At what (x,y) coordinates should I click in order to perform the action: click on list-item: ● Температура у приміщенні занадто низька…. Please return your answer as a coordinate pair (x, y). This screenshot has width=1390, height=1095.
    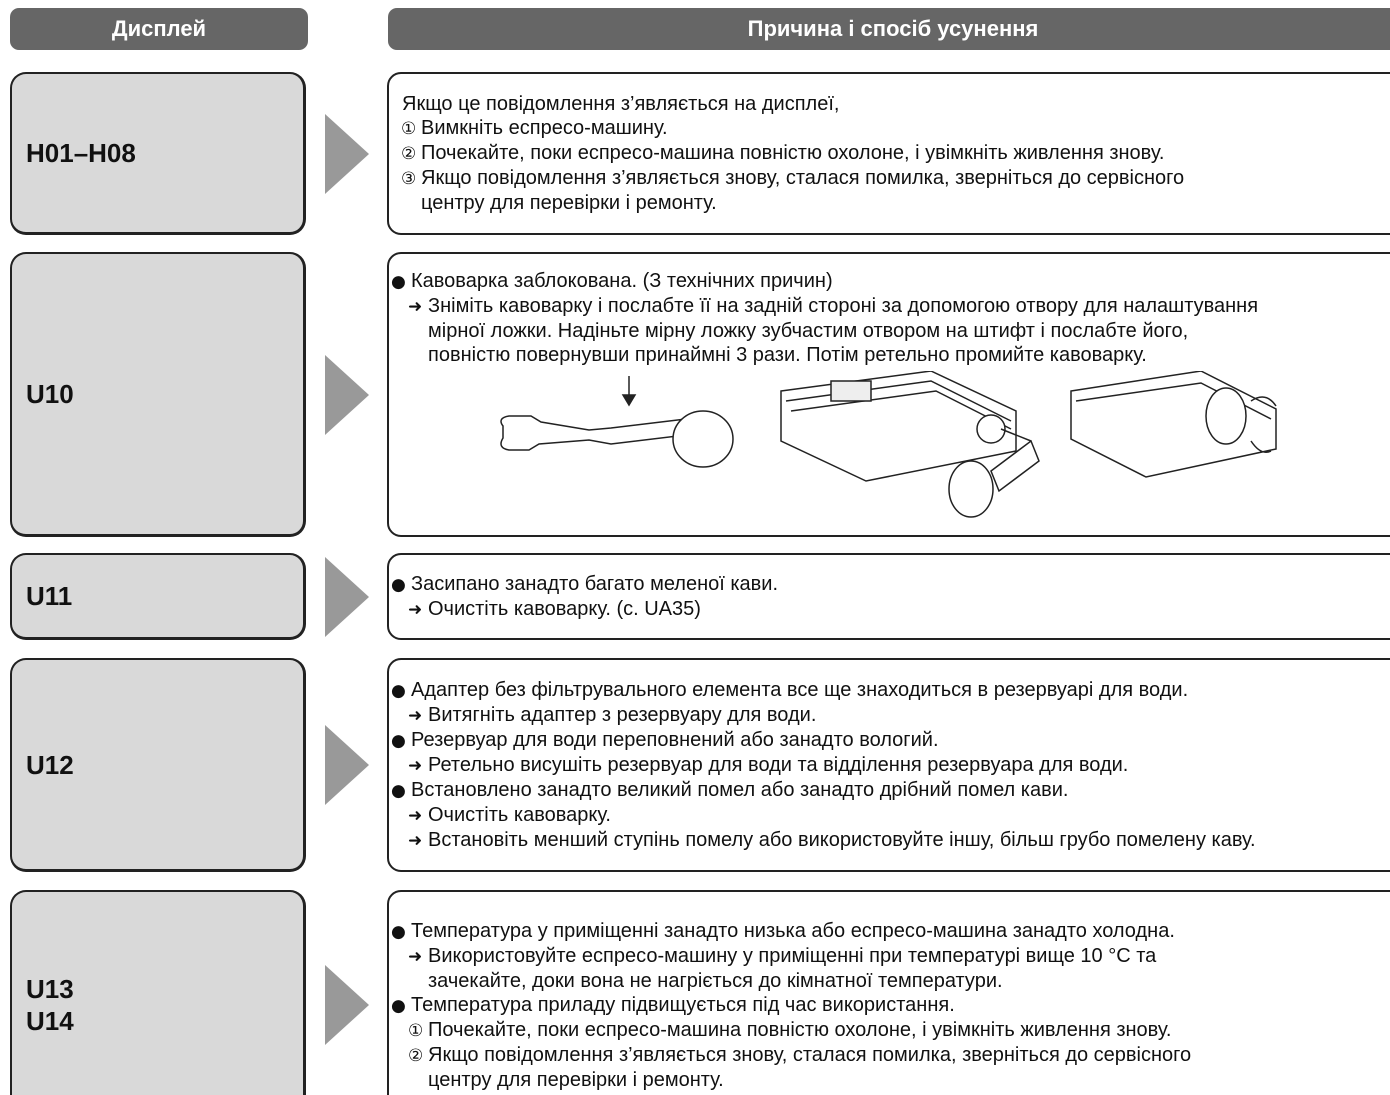
    Looking at the image, I should click on (890, 956).